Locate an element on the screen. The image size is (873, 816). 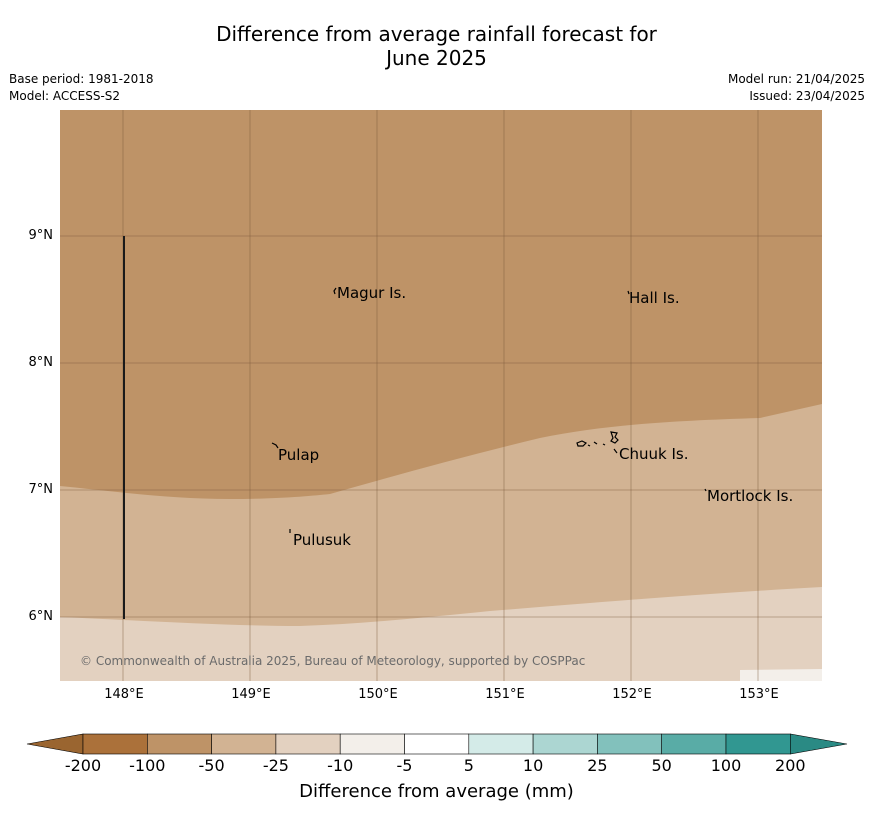
issued-date: Issued: 23/04/2025 is located at coordinates (807, 96).